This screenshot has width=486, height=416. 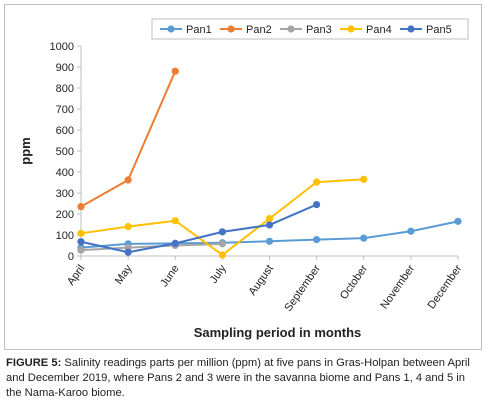 What do you see at coordinates (199, 30) in the screenshot?
I see `legend-label: Pan1` at bounding box center [199, 30].